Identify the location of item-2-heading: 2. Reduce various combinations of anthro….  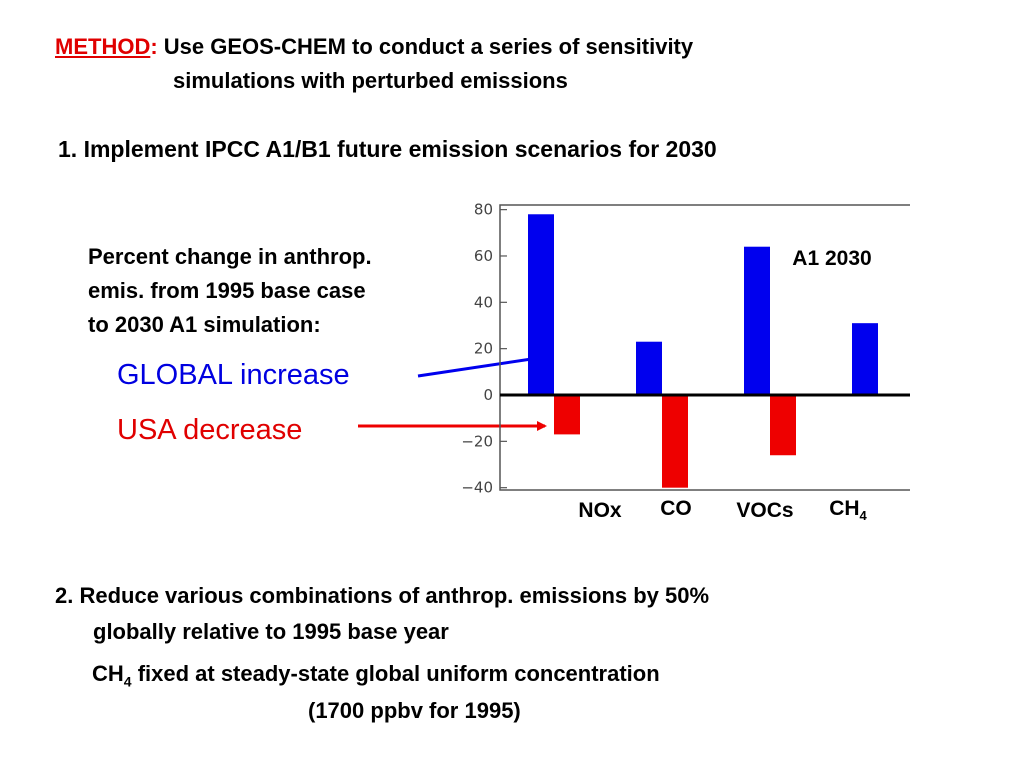
(382, 614).